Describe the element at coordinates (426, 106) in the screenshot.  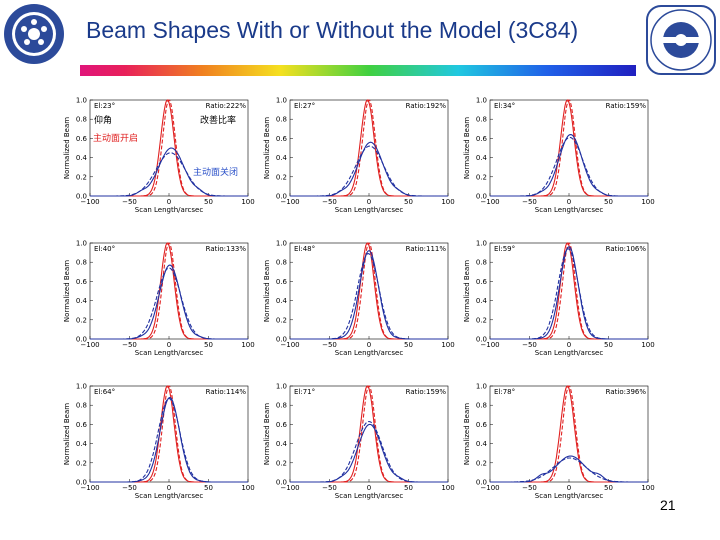
I see `ratio-label: Ratio:192%` at that location.